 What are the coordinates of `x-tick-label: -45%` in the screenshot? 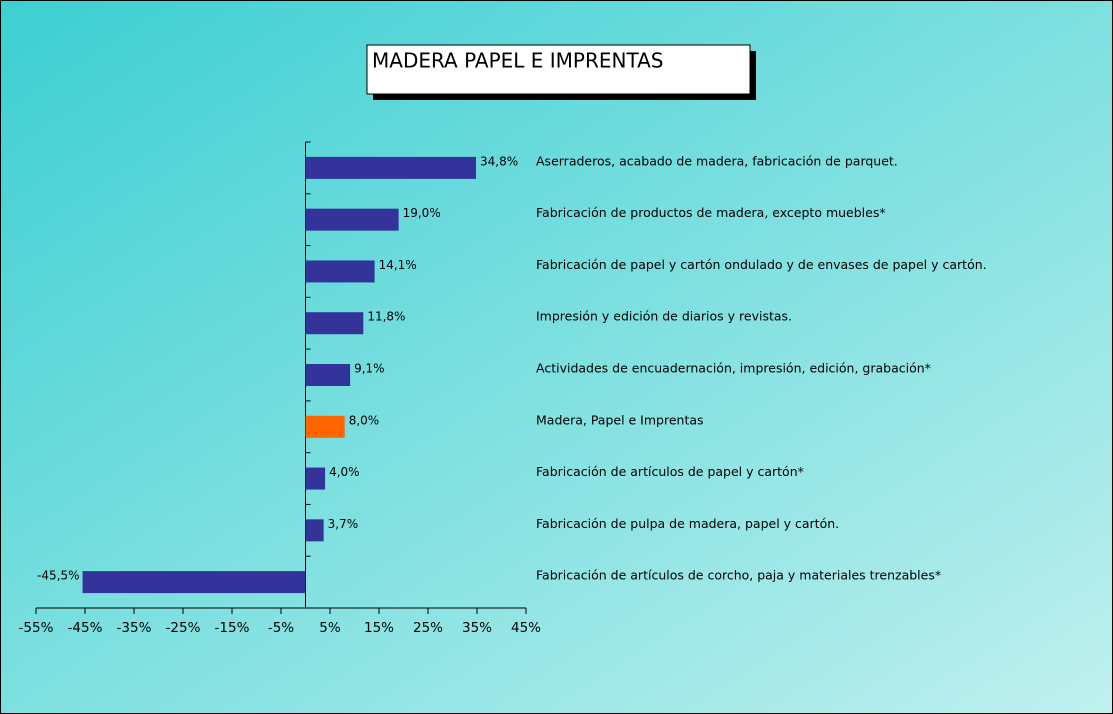 It's located at (85, 628).